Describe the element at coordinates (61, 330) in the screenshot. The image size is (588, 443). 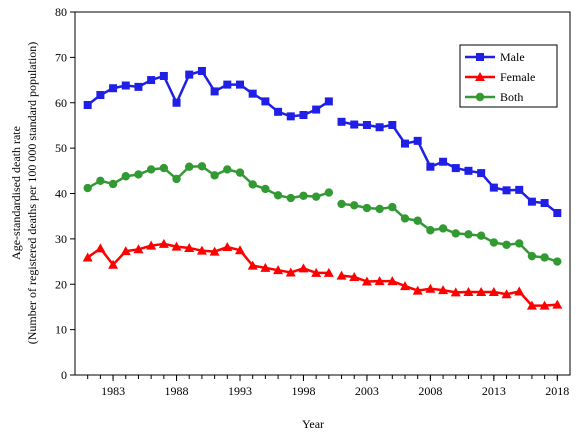
I see `y-tick-label: 10` at that location.